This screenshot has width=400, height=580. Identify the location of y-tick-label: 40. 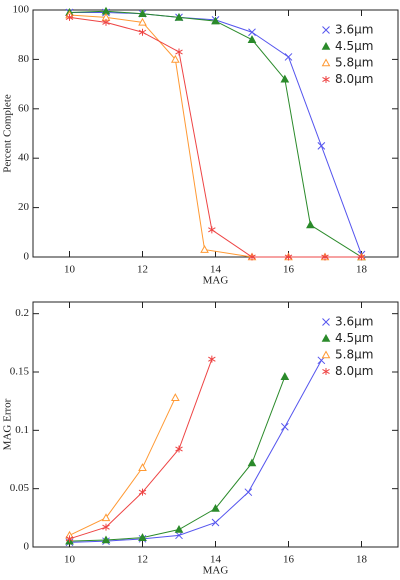
(24, 158).